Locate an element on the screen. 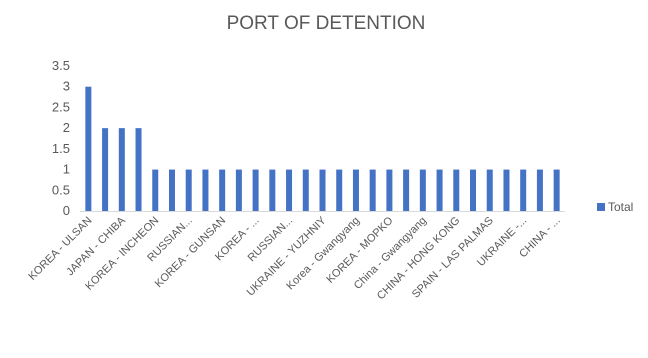 This screenshot has height=358, width=648. y-axis: 0 0.5 1 1.5 2 2.5 3 3.5 is located at coordinates (61, 138).